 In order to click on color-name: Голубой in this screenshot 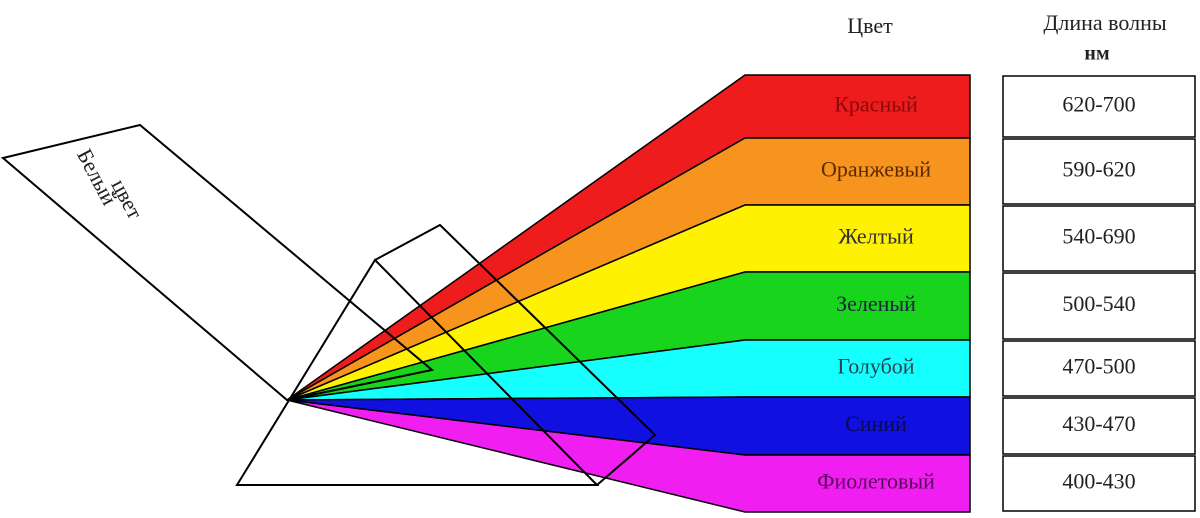, I will do `click(875, 366)`.